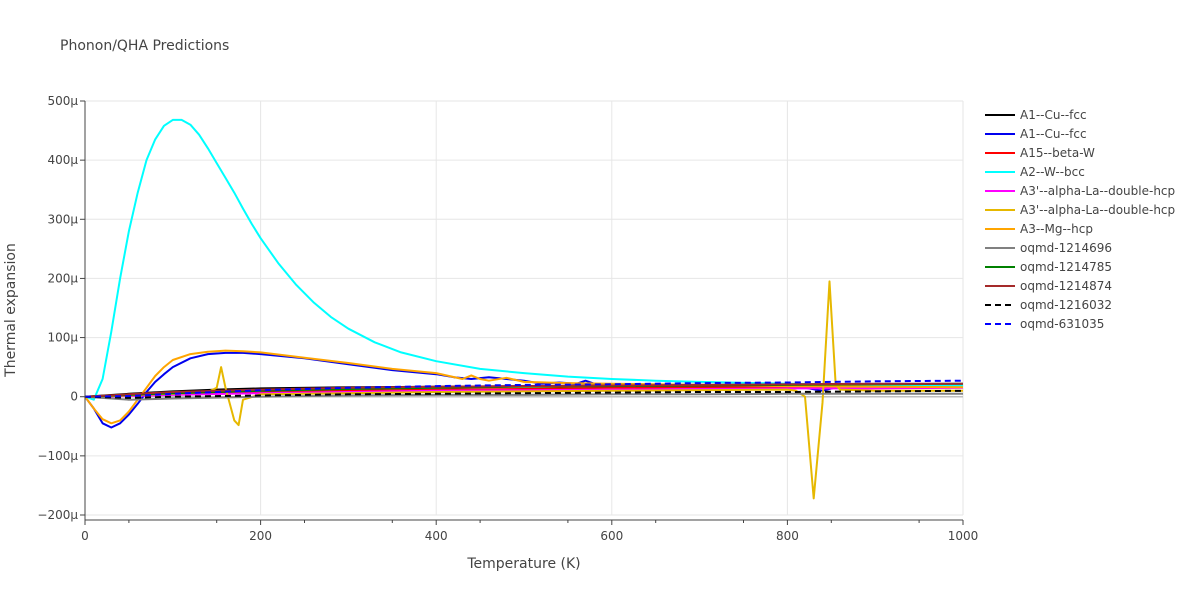 The width and height of the screenshot is (1200, 600). I want to click on legend-label: A2--W--bcc, so click(1052, 172).